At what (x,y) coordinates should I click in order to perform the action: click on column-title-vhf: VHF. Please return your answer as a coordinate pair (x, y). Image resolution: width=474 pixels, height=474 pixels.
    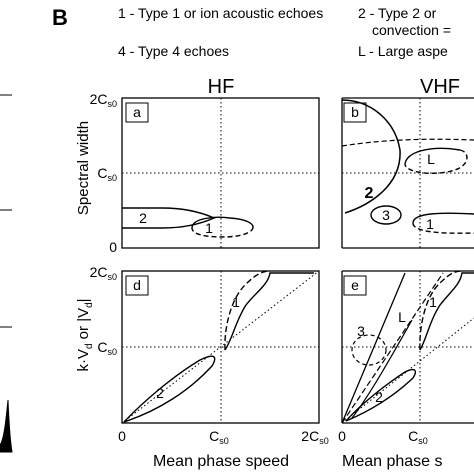
    Looking at the image, I should click on (440, 87).